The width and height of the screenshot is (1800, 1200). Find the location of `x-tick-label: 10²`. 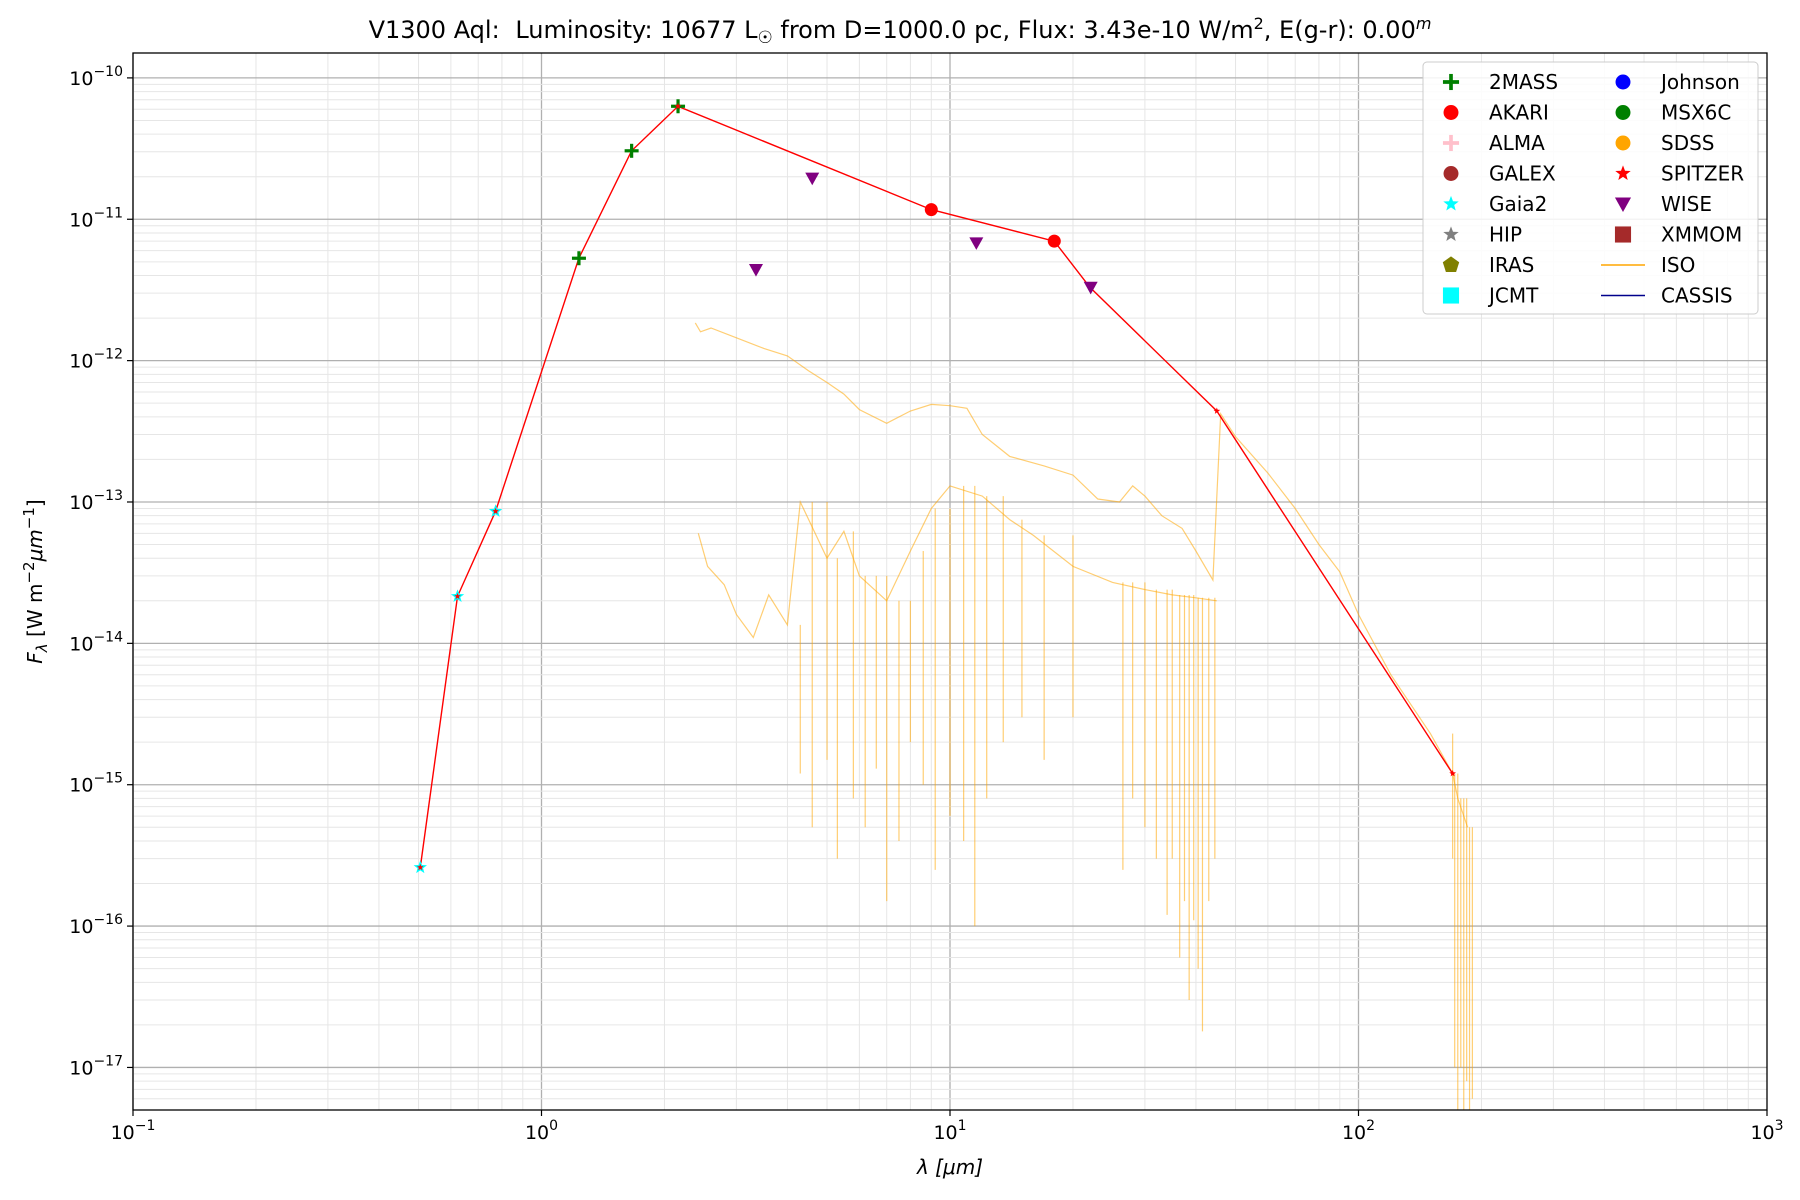

x-tick-label: 10² is located at coordinates (1358, 1131).